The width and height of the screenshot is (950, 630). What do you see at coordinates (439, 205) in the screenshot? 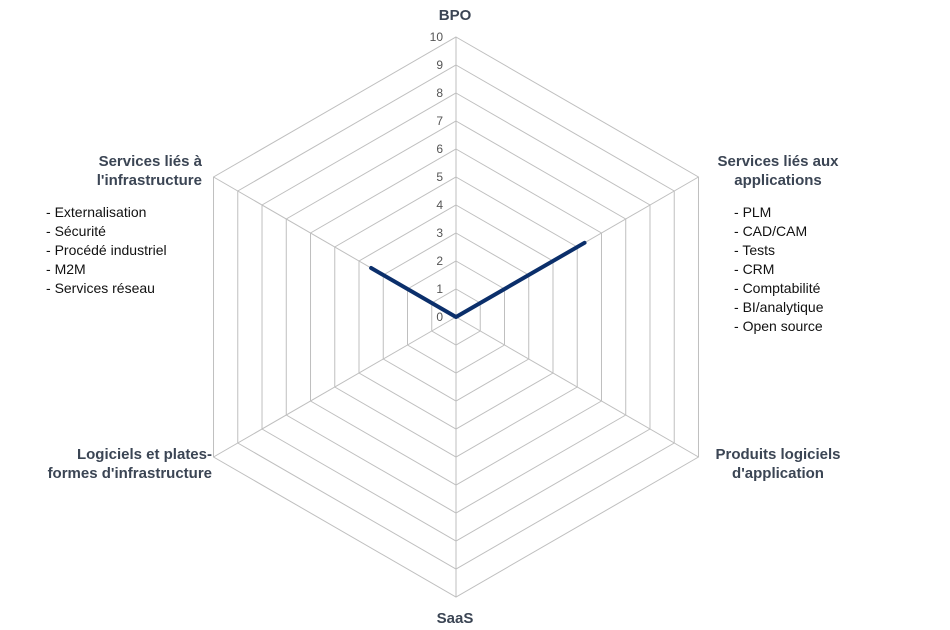
I see `tick-label: 4` at bounding box center [439, 205].